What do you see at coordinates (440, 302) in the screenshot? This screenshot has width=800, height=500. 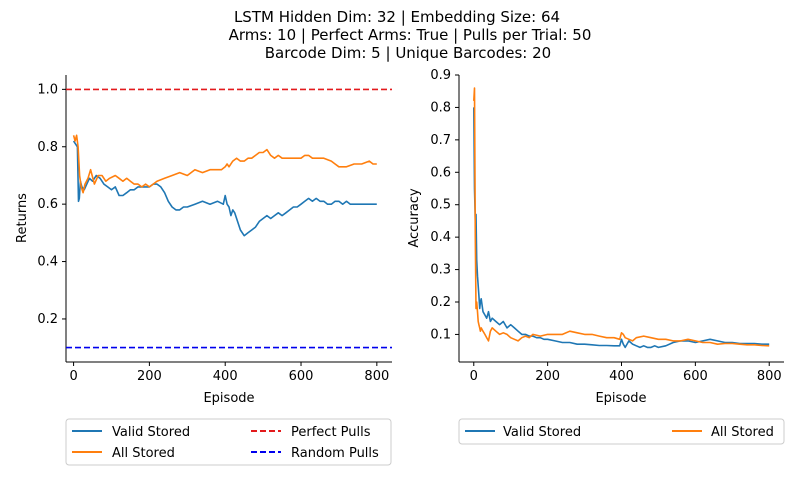 I see `accuracy-y-tick-label: 0.2` at bounding box center [440, 302].